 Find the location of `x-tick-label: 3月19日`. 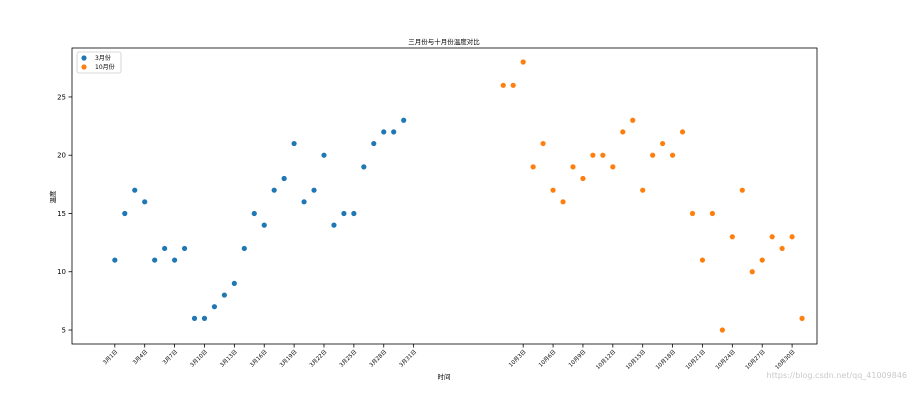

x-tick-label: 3月19日 is located at coordinates (288, 358).